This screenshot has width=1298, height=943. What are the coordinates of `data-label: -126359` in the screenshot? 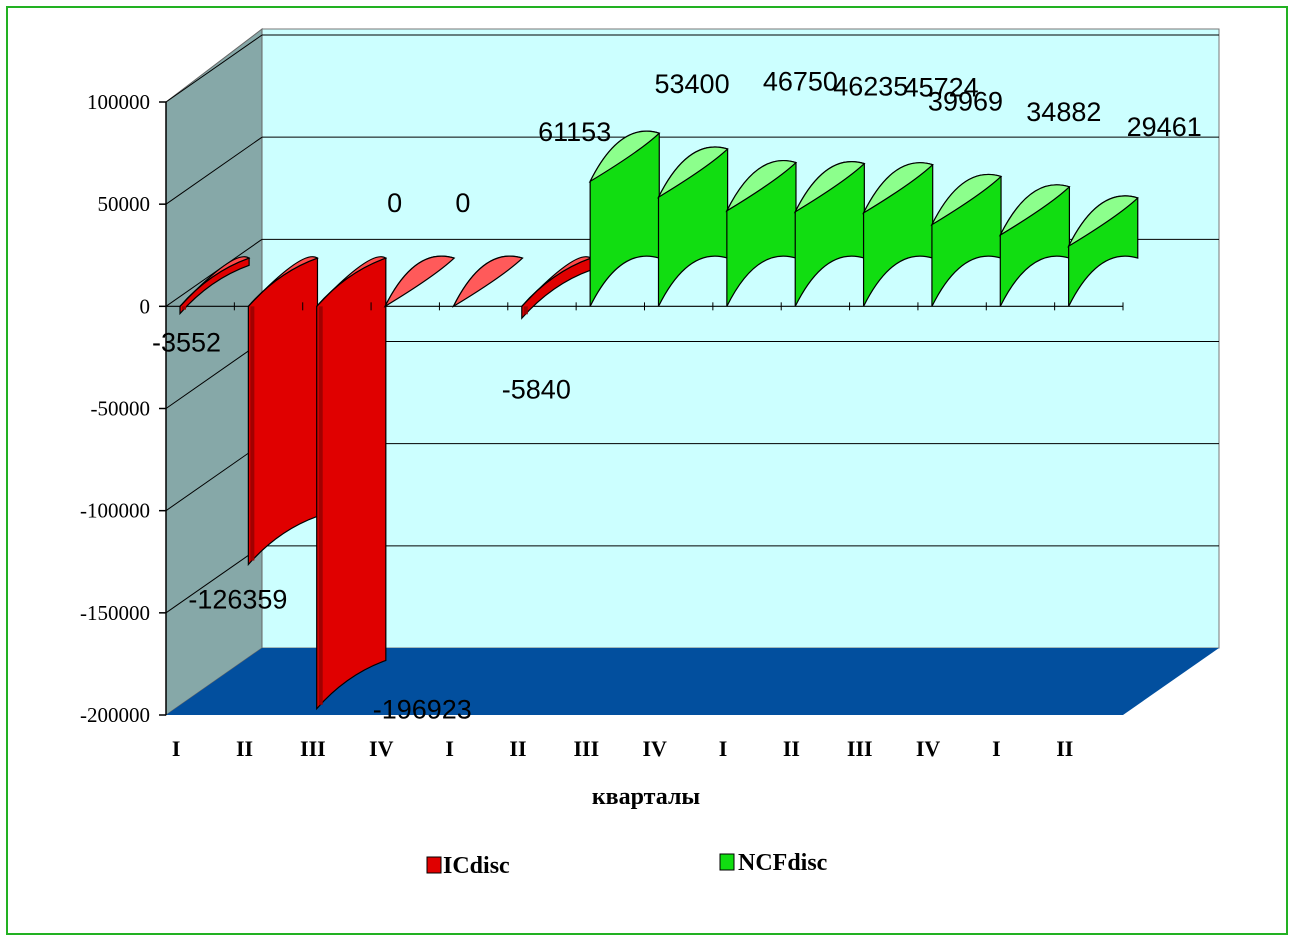 It's located at (237, 600).